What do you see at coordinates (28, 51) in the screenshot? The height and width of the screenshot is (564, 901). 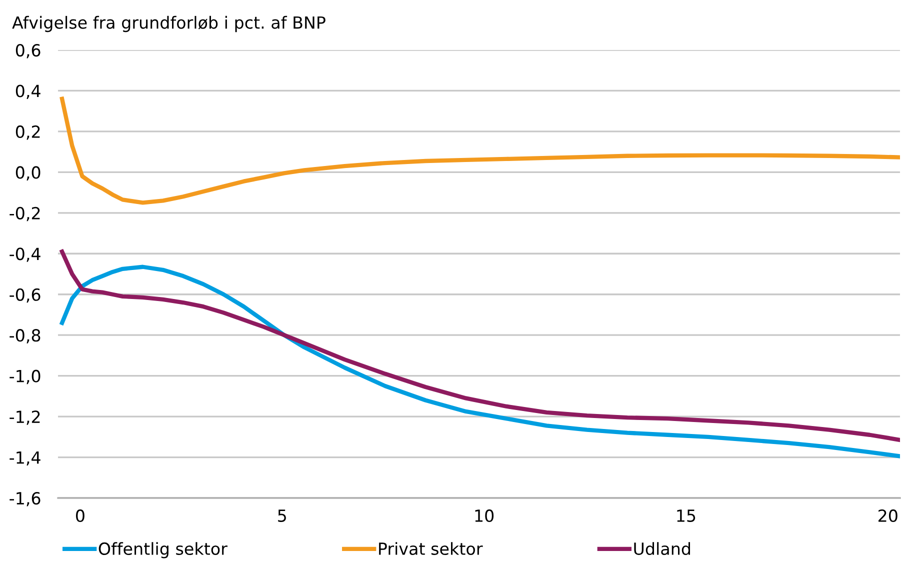 I see `y-tick-label: 0,6` at bounding box center [28, 51].